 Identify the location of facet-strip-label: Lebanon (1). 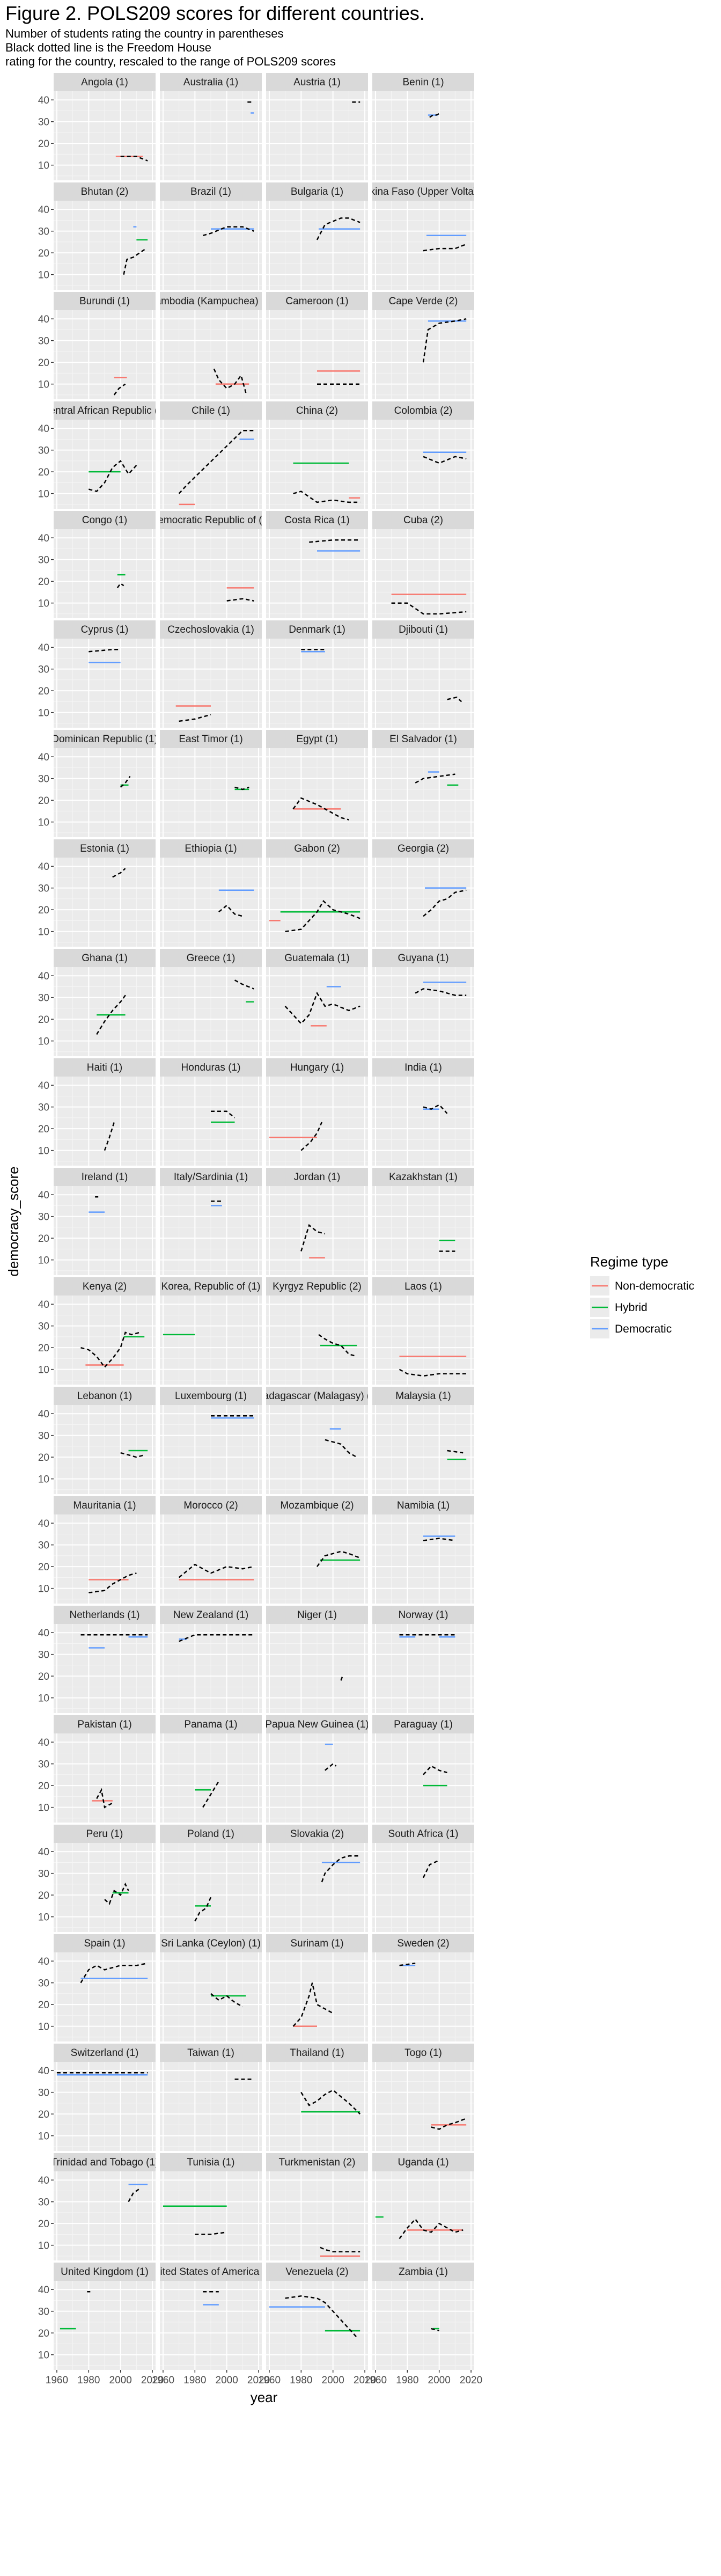
(105, 1396).